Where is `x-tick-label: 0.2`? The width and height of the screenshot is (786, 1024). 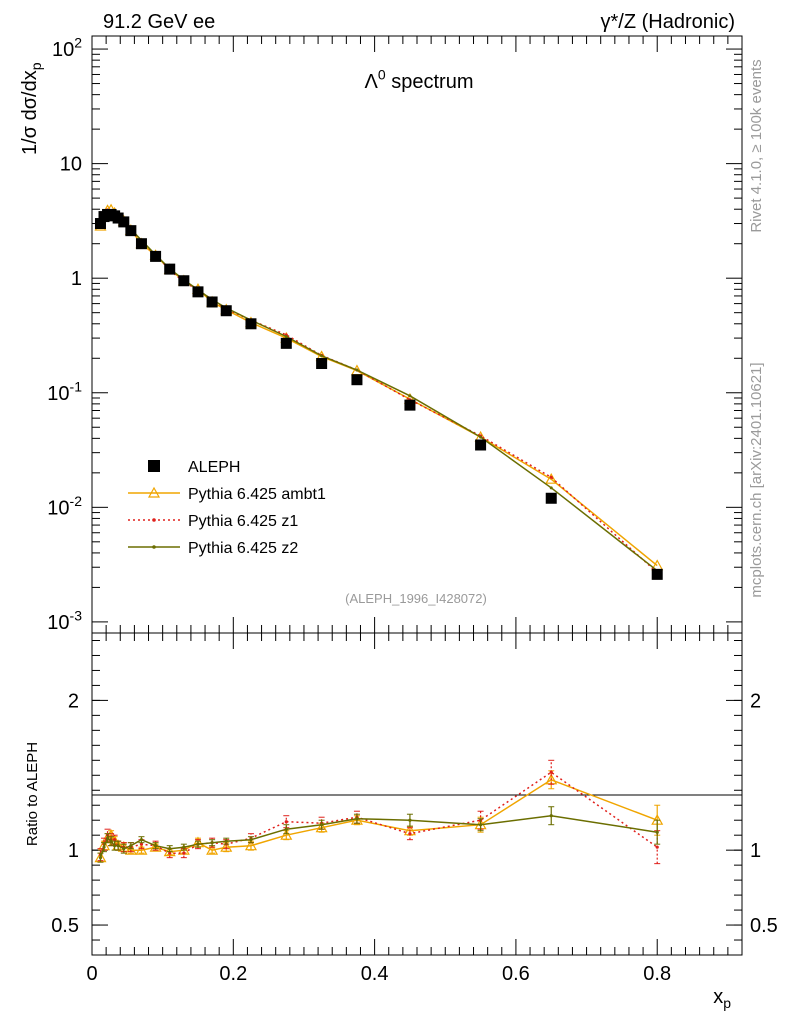 x-tick-label: 0.2 is located at coordinates (233, 974).